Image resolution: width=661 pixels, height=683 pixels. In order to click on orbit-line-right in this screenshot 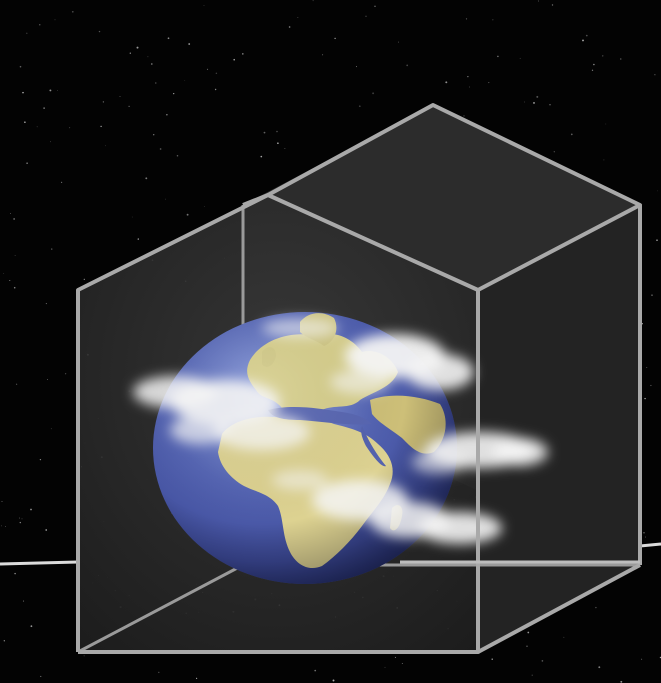, I will do `click(650, 545)`.